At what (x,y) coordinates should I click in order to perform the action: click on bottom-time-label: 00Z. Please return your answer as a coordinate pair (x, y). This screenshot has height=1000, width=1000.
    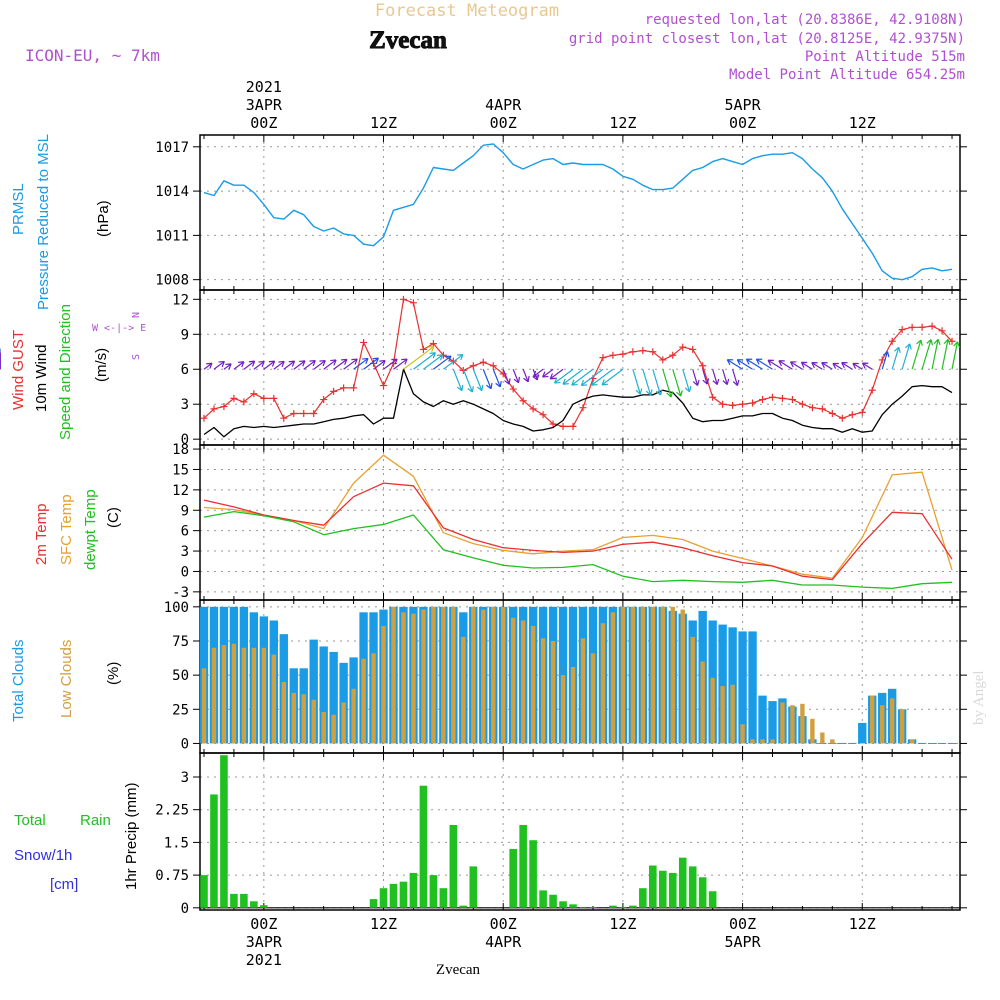
    Looking at the image, I should click on (742, 924).